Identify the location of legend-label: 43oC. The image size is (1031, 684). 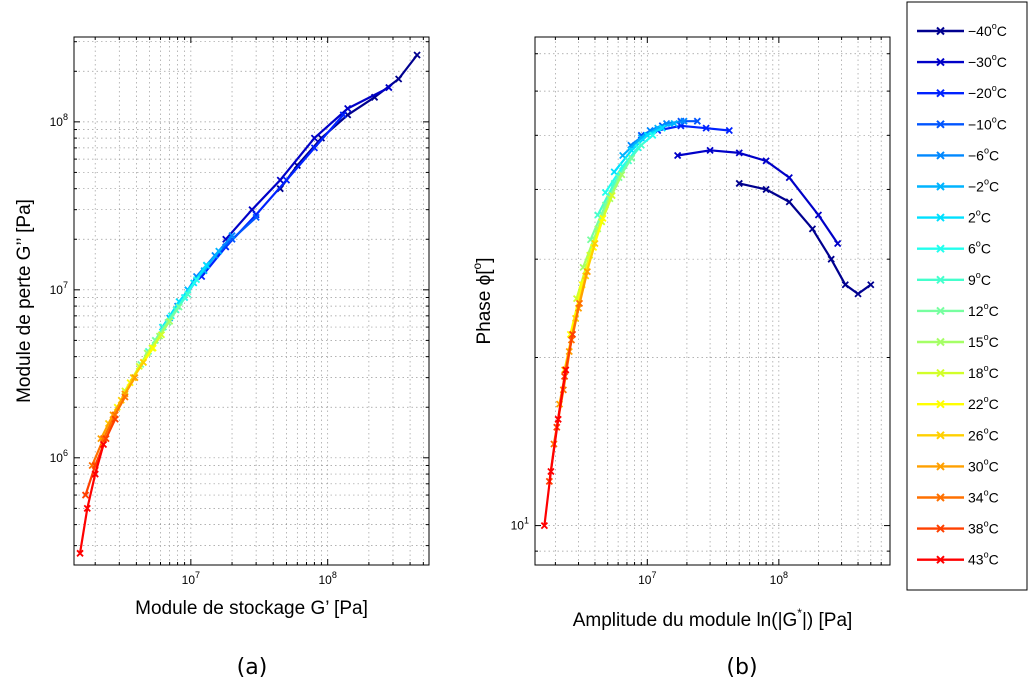
(983, 559).